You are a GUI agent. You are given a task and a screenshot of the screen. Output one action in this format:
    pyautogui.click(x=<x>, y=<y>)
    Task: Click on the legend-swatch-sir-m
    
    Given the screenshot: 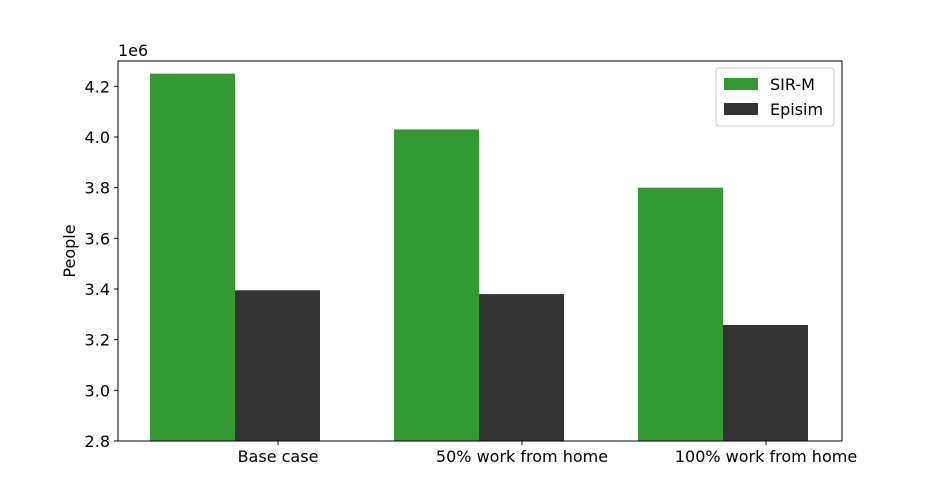 What is the action you would take?
    pyautogui.click(x=741, y=84)
    